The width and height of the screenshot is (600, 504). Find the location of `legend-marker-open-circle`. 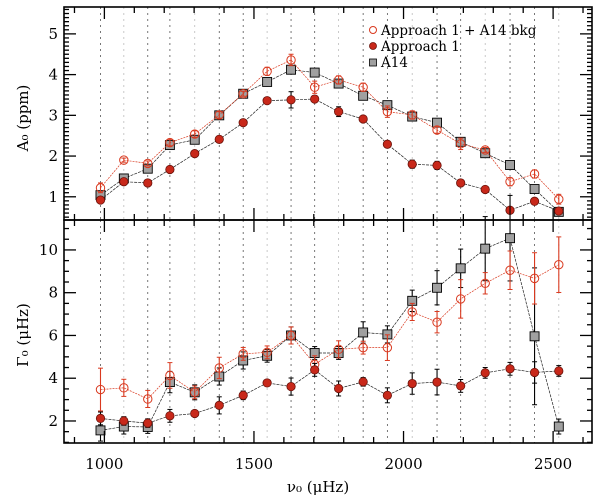

legend-marker-open-circle is located at coordinates (373, 30).